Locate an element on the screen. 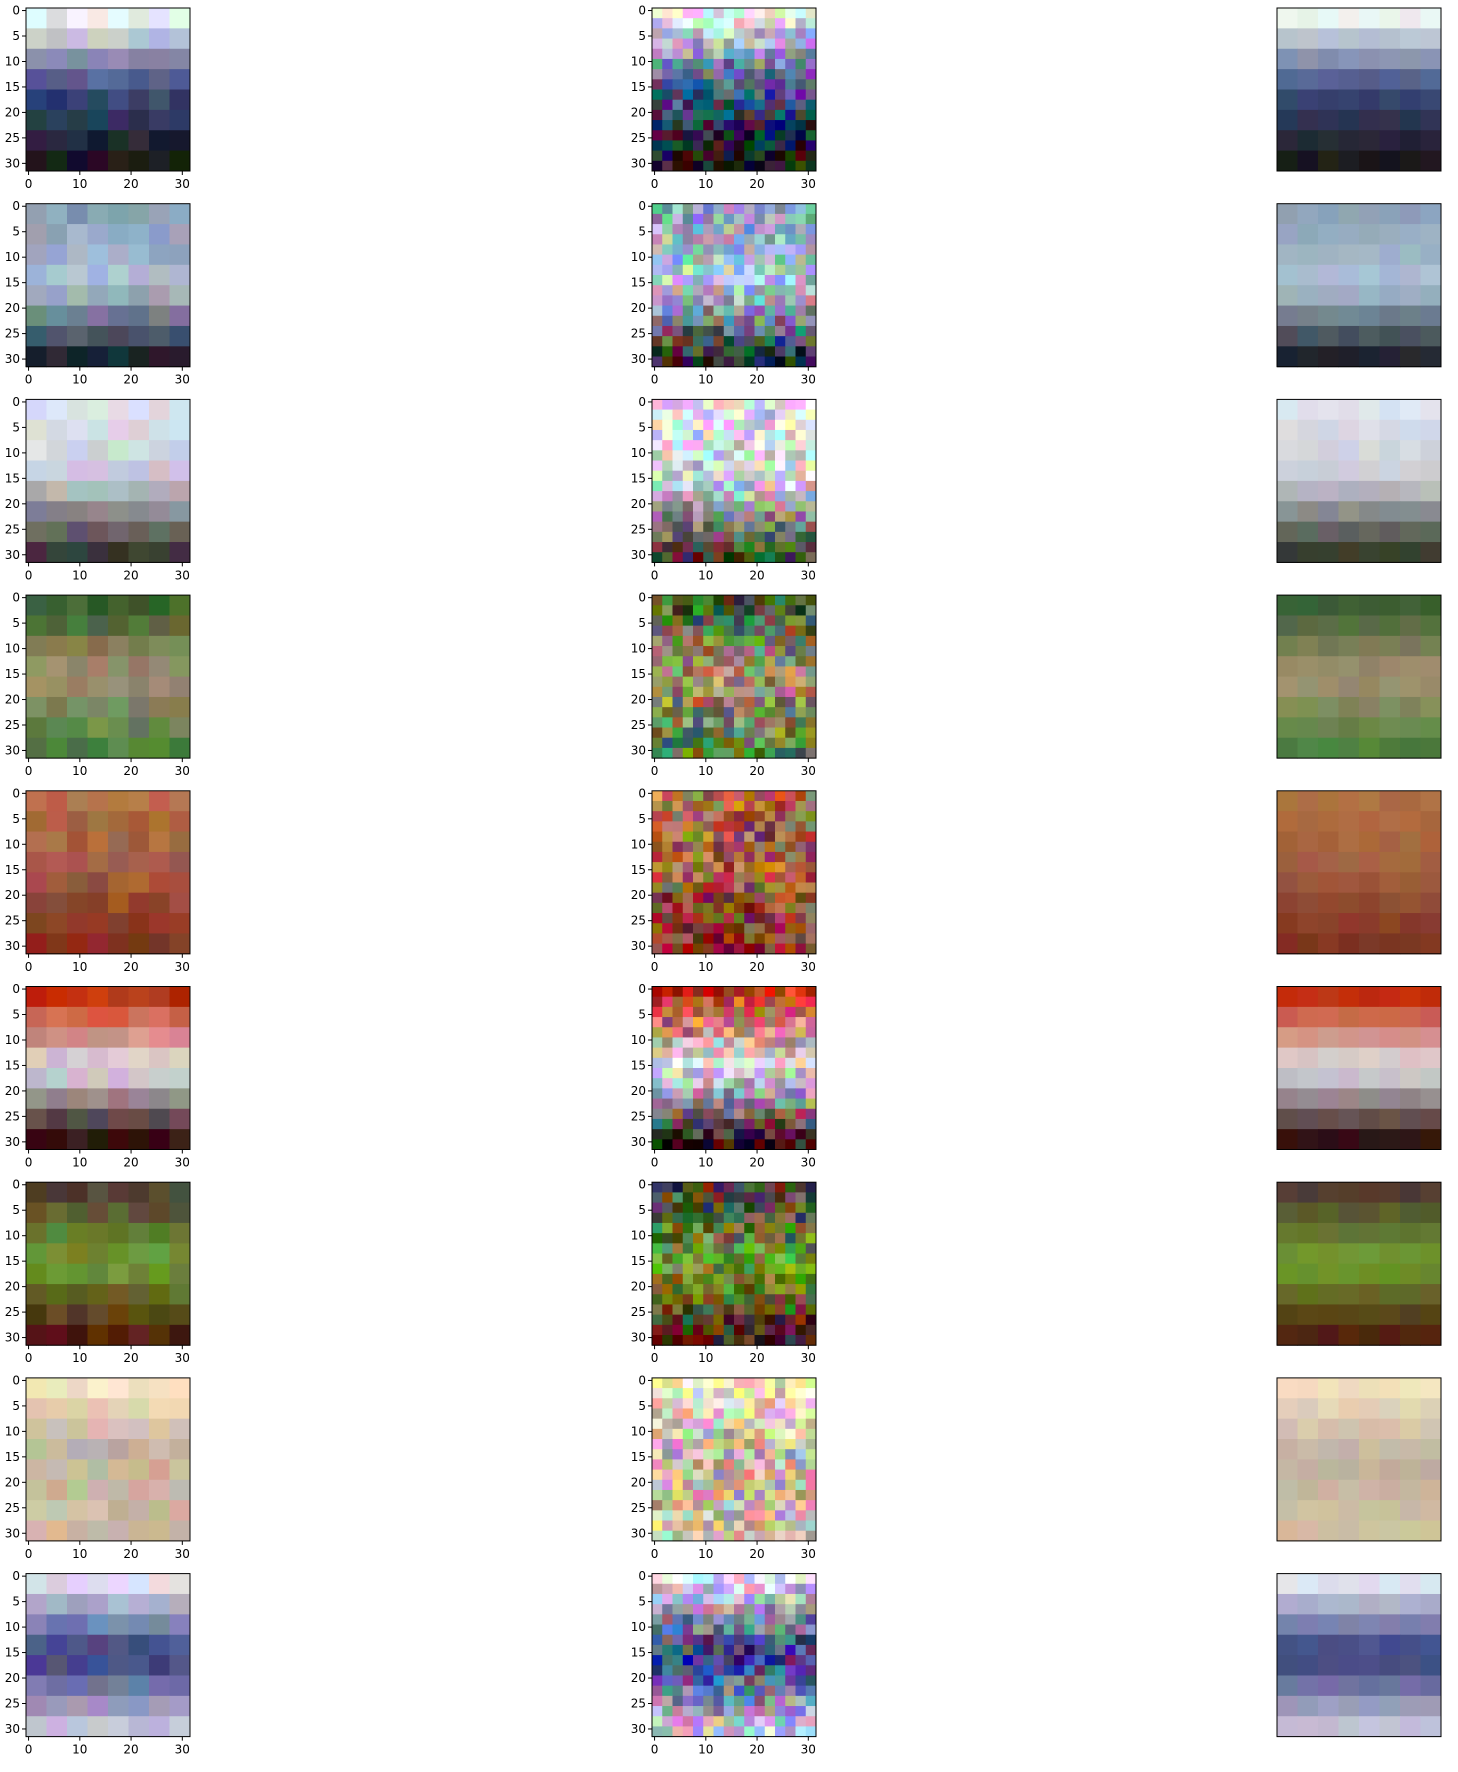 The image size is (1458, 1772). y-tick-label: 15 is located at coordinates (12, 1457).